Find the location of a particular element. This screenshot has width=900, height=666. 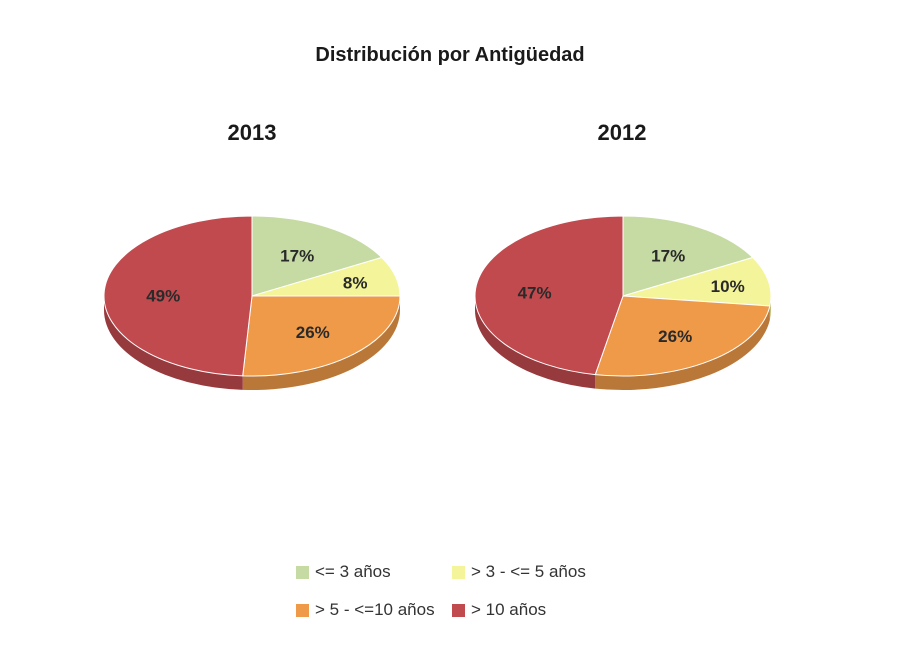

pie-2012-slice-3to5 is located at coordinates (697, 281).